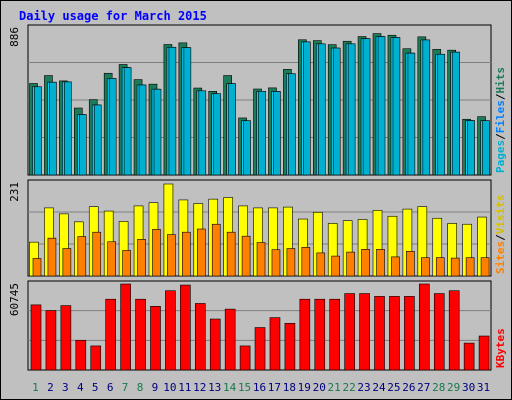 The image size is (512, 400). Describe the element at coordinates (140, 387) in the screenshot. I see `day-label: 8` at that location.